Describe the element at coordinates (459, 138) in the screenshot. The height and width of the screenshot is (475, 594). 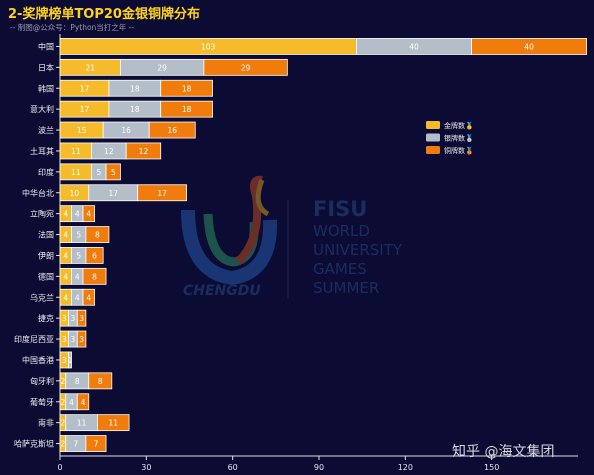
I see `legend-label: 银牌数🥈` at that location.